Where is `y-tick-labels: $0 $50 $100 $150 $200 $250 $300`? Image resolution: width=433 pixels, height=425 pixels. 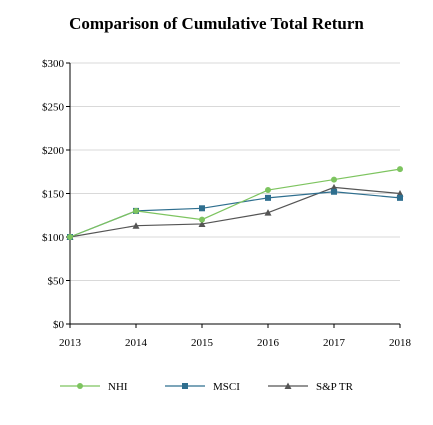
y-tick-labels: $0 $50 $100 $150 $200 $250 $300 is located at coordinates (53, 194).